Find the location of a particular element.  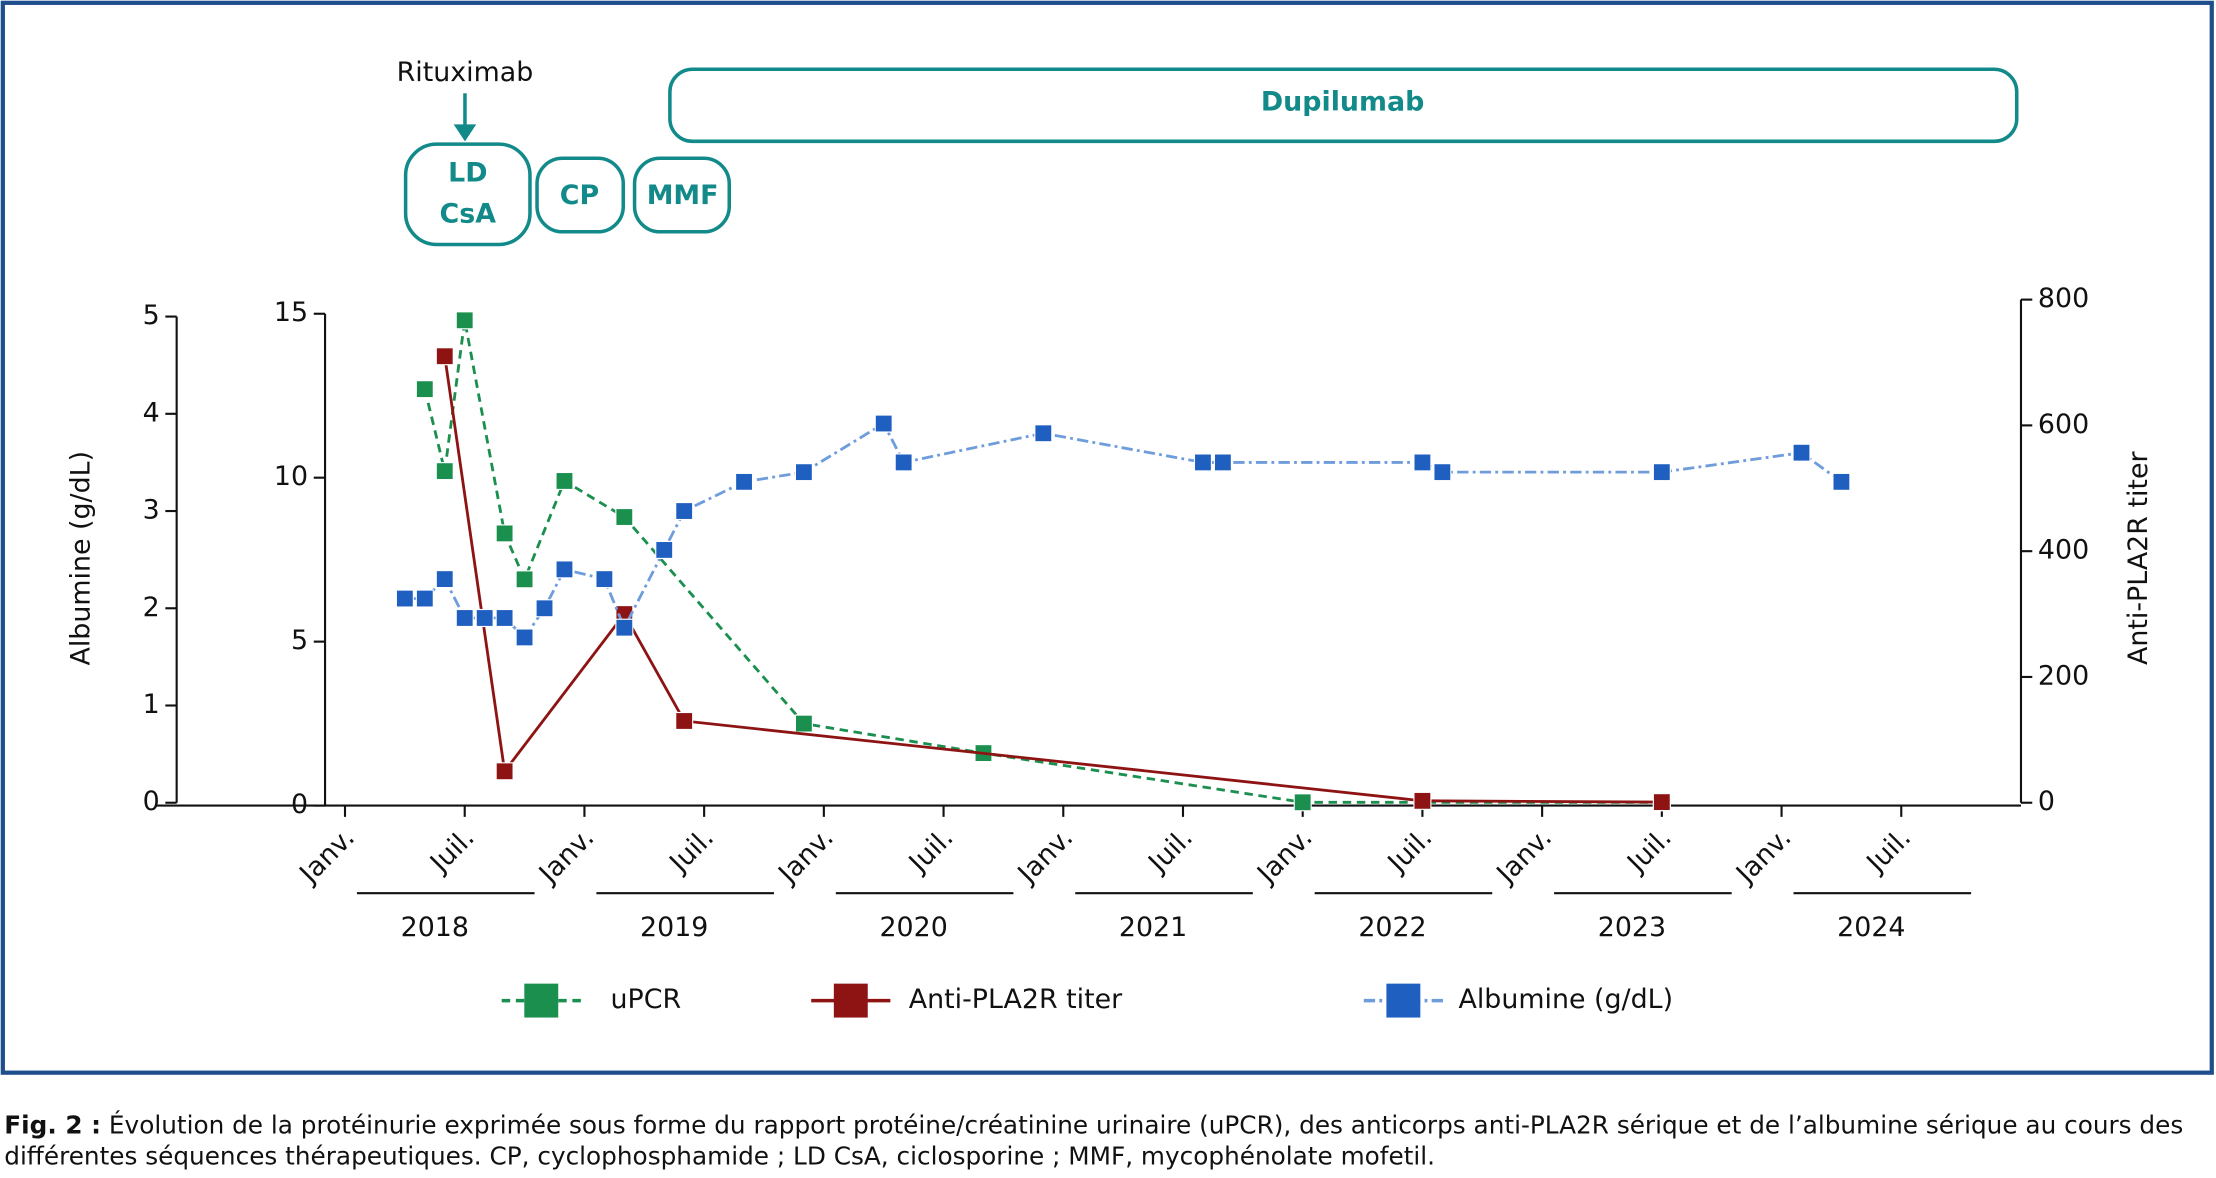

y-tick-label: 400 is located at coordinates (2063, 550).